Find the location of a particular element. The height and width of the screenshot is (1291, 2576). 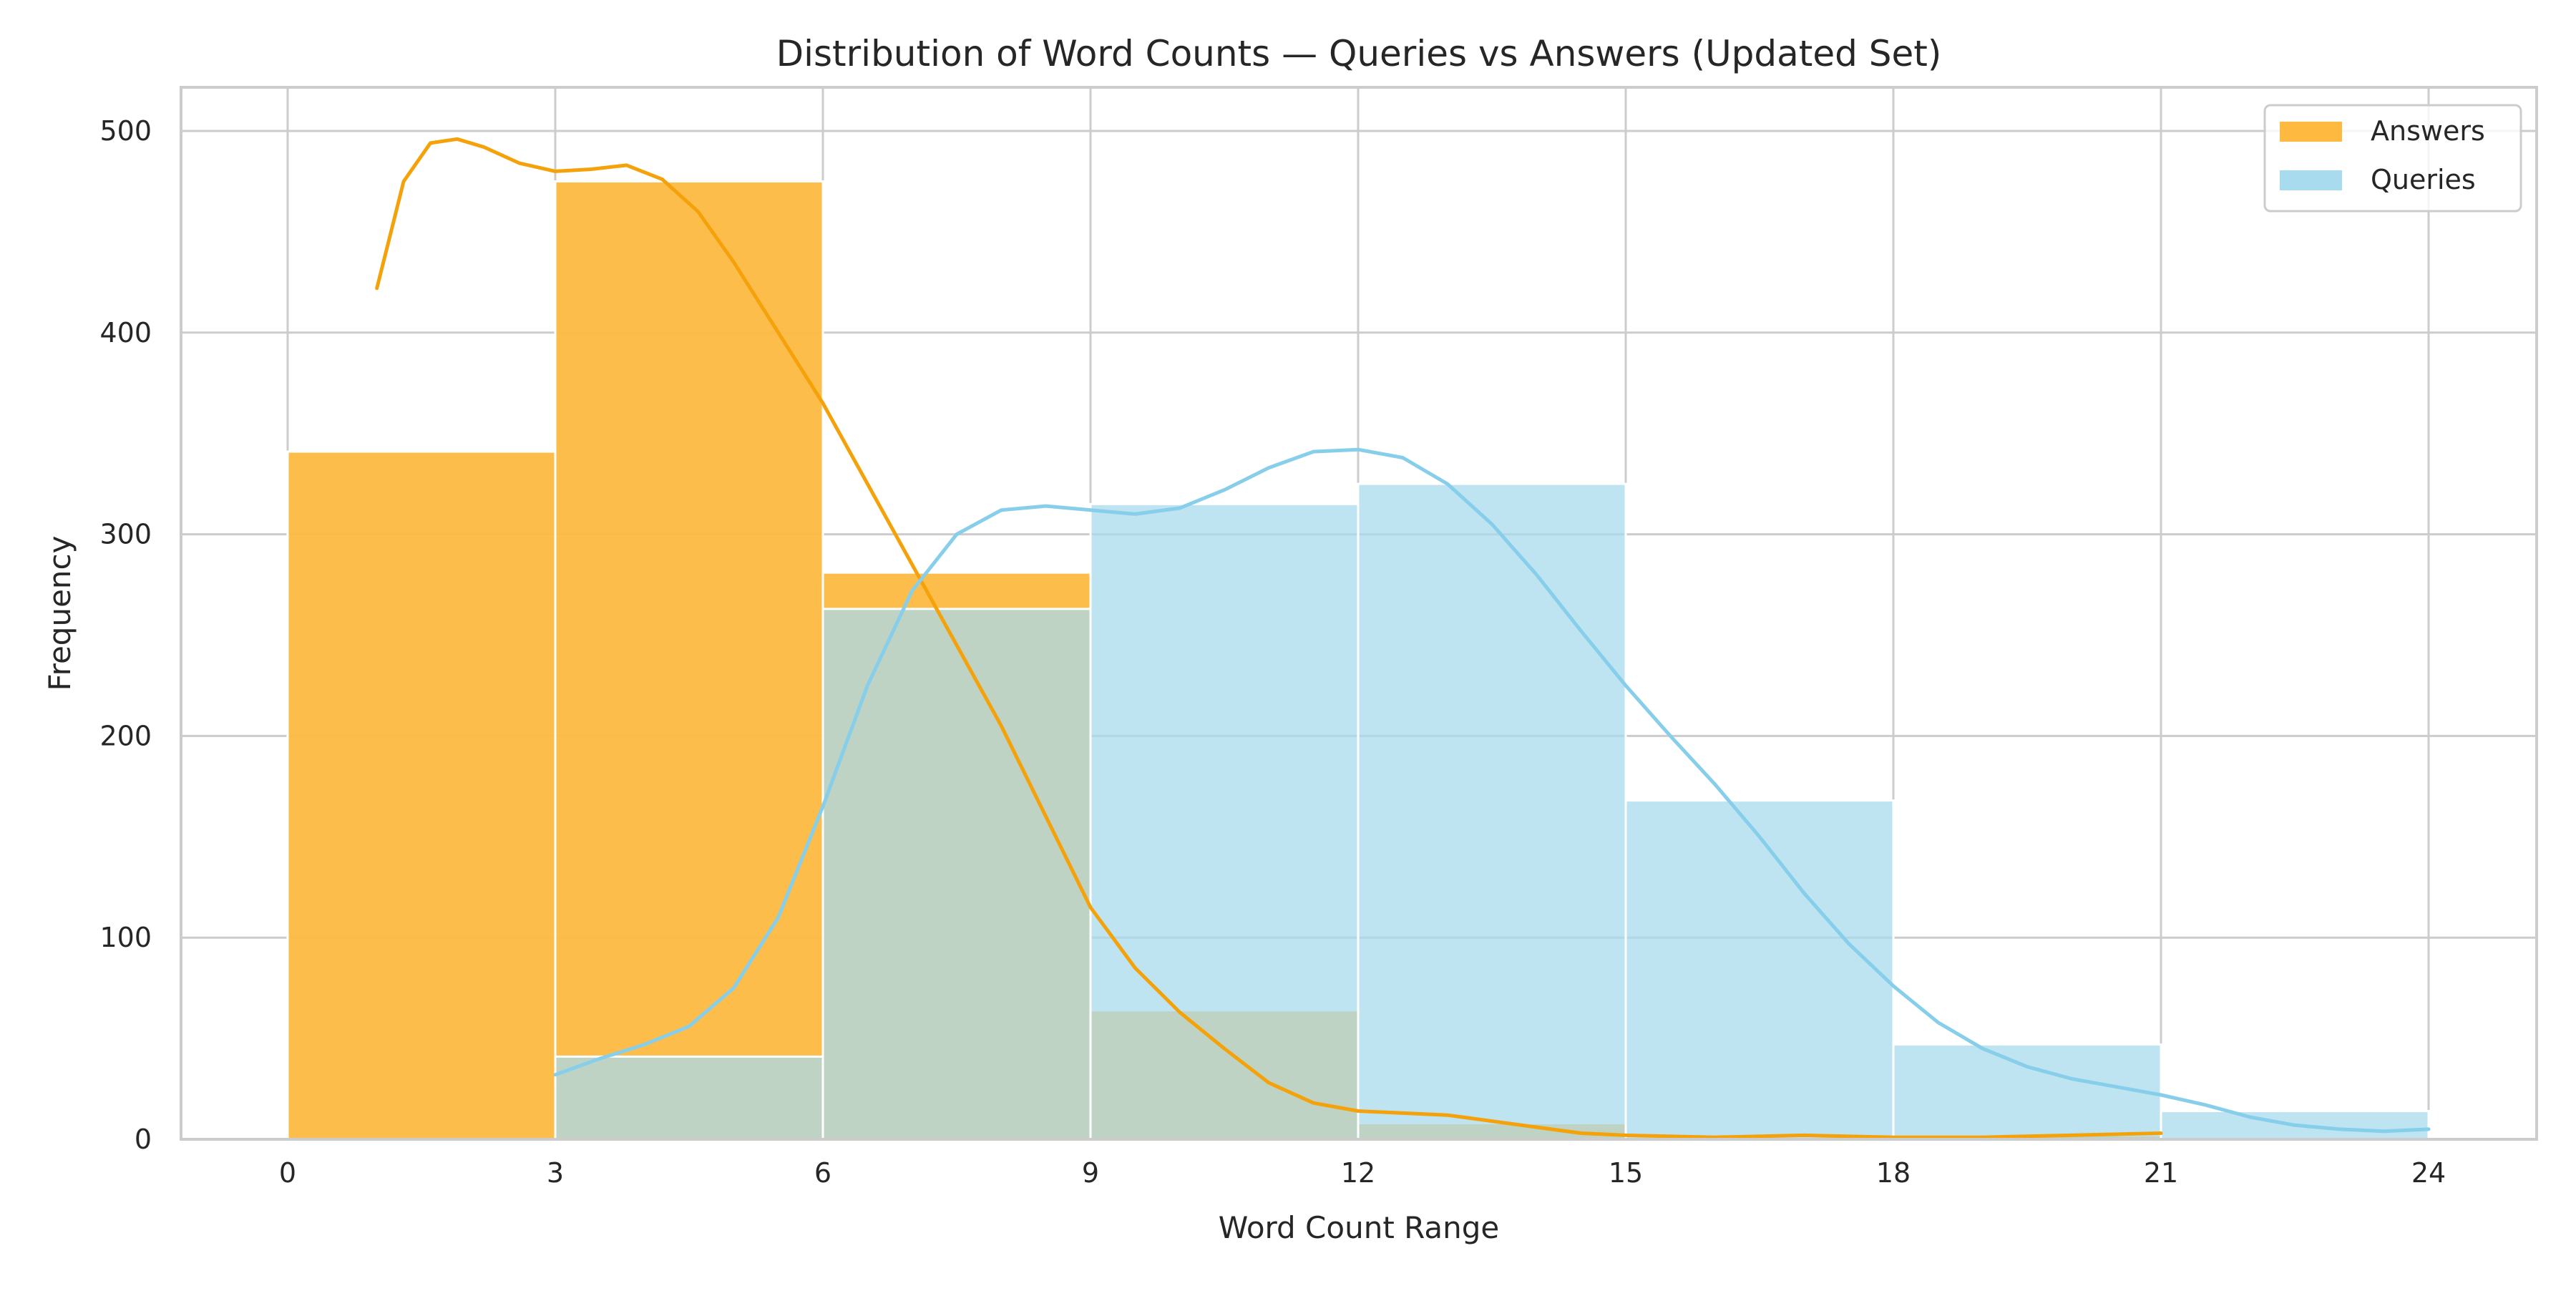

x-axis-label: Word Count Range is located at coordinates (1359, 1227).